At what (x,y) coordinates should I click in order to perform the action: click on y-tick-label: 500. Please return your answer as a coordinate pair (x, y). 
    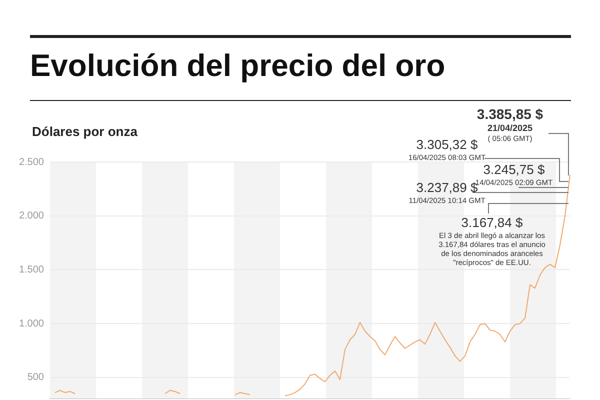
    Looking at the image, I should click on (35, 378).